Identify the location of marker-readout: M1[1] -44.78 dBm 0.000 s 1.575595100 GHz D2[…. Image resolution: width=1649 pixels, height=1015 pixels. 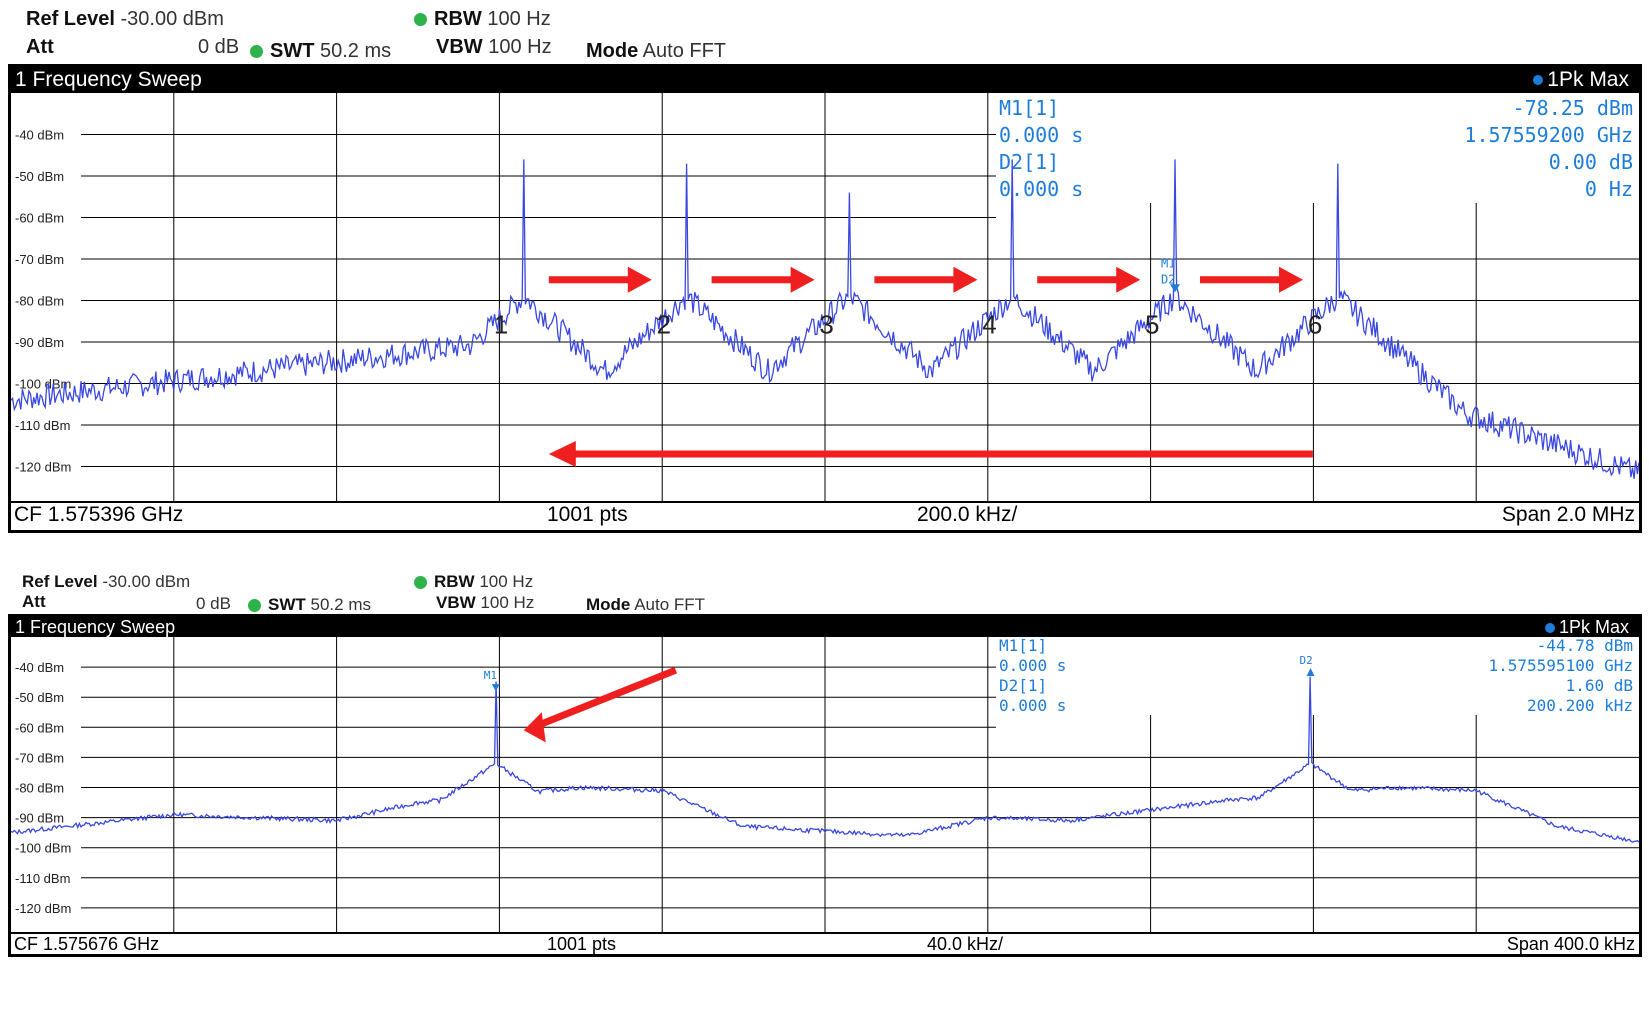
(1316, 676).